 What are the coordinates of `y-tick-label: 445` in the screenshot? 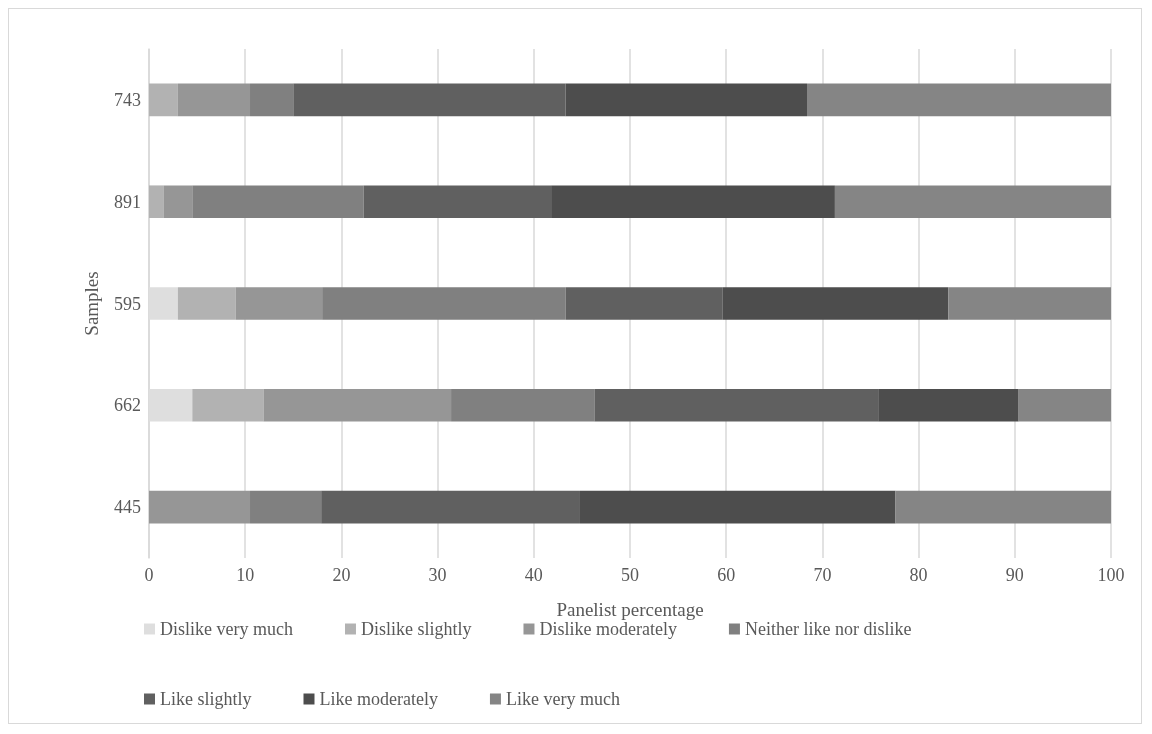 It's located at (127, 507).